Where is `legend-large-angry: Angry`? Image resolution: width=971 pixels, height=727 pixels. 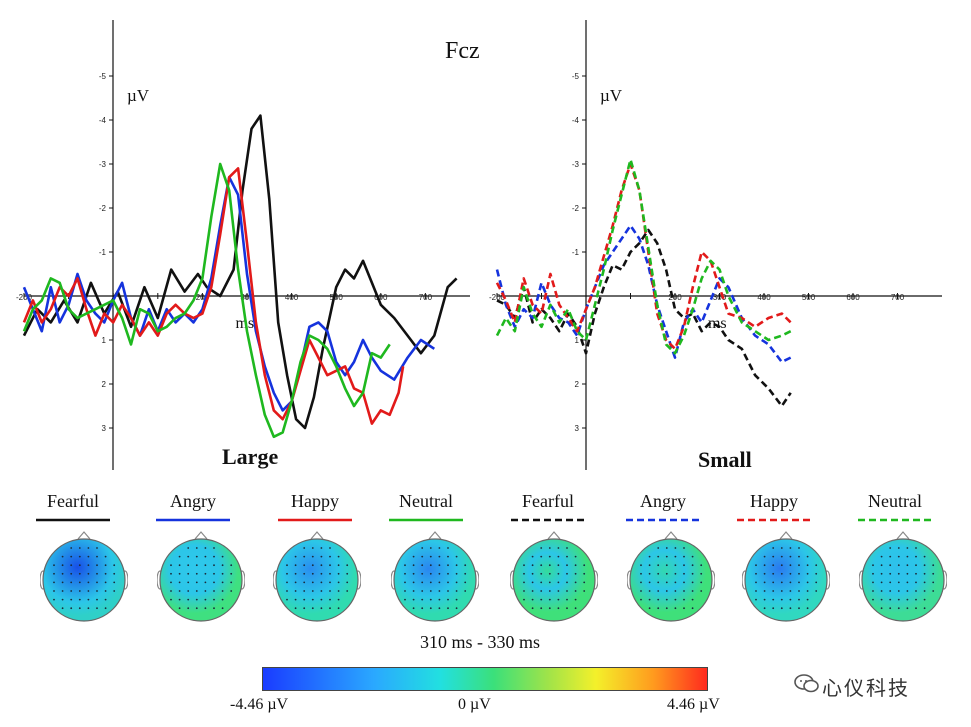
legend-large-angry: Angry is located at coordinates (193, 507).